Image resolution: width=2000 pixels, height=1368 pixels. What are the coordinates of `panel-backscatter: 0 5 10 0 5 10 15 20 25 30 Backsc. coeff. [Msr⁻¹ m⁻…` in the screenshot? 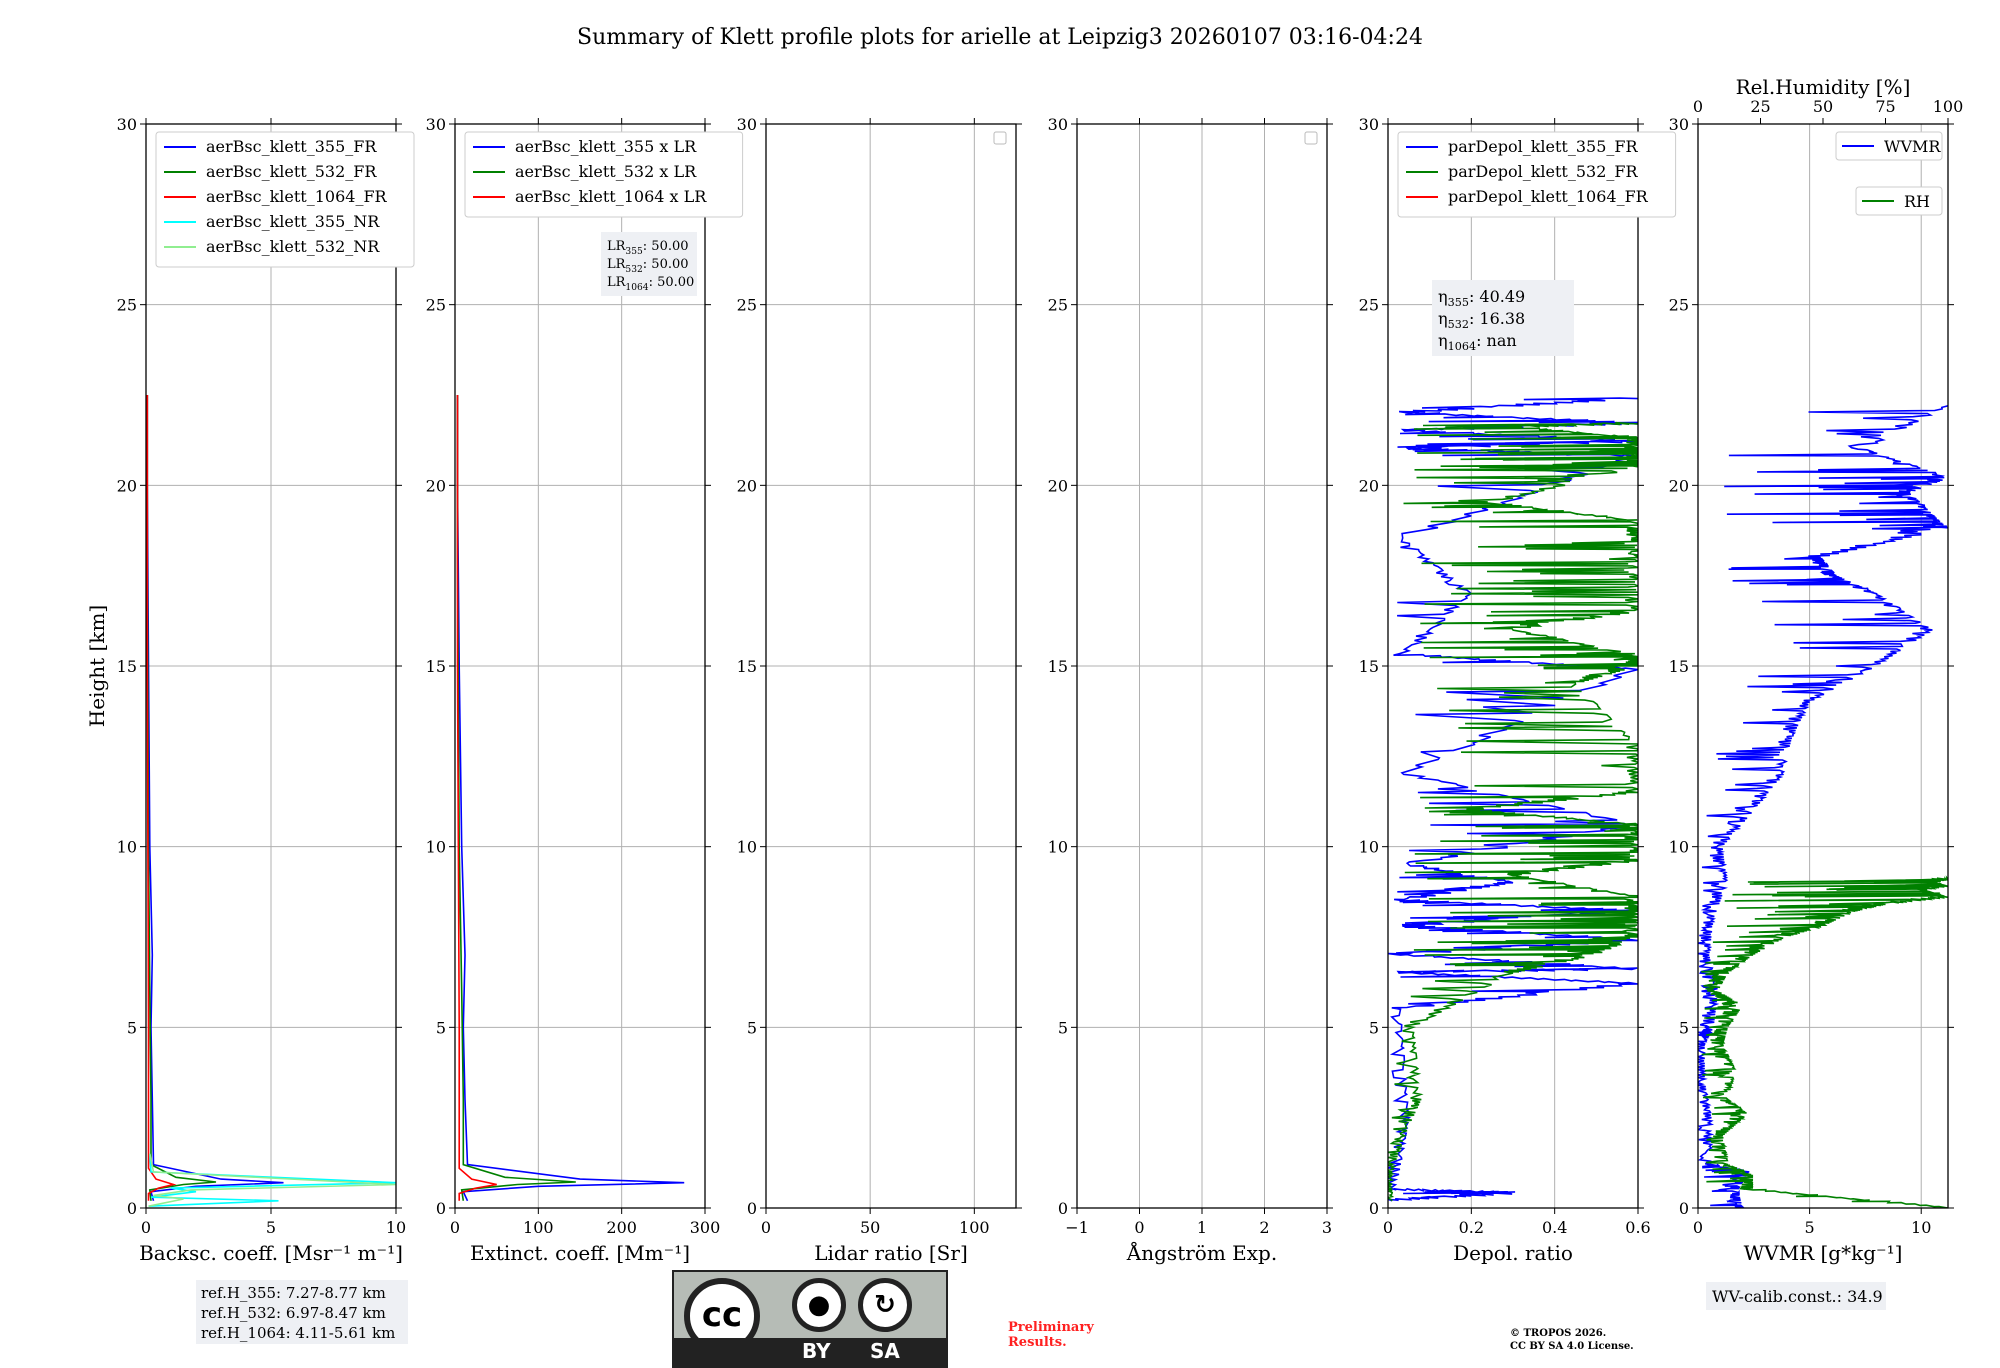 It's located at (250, 690).